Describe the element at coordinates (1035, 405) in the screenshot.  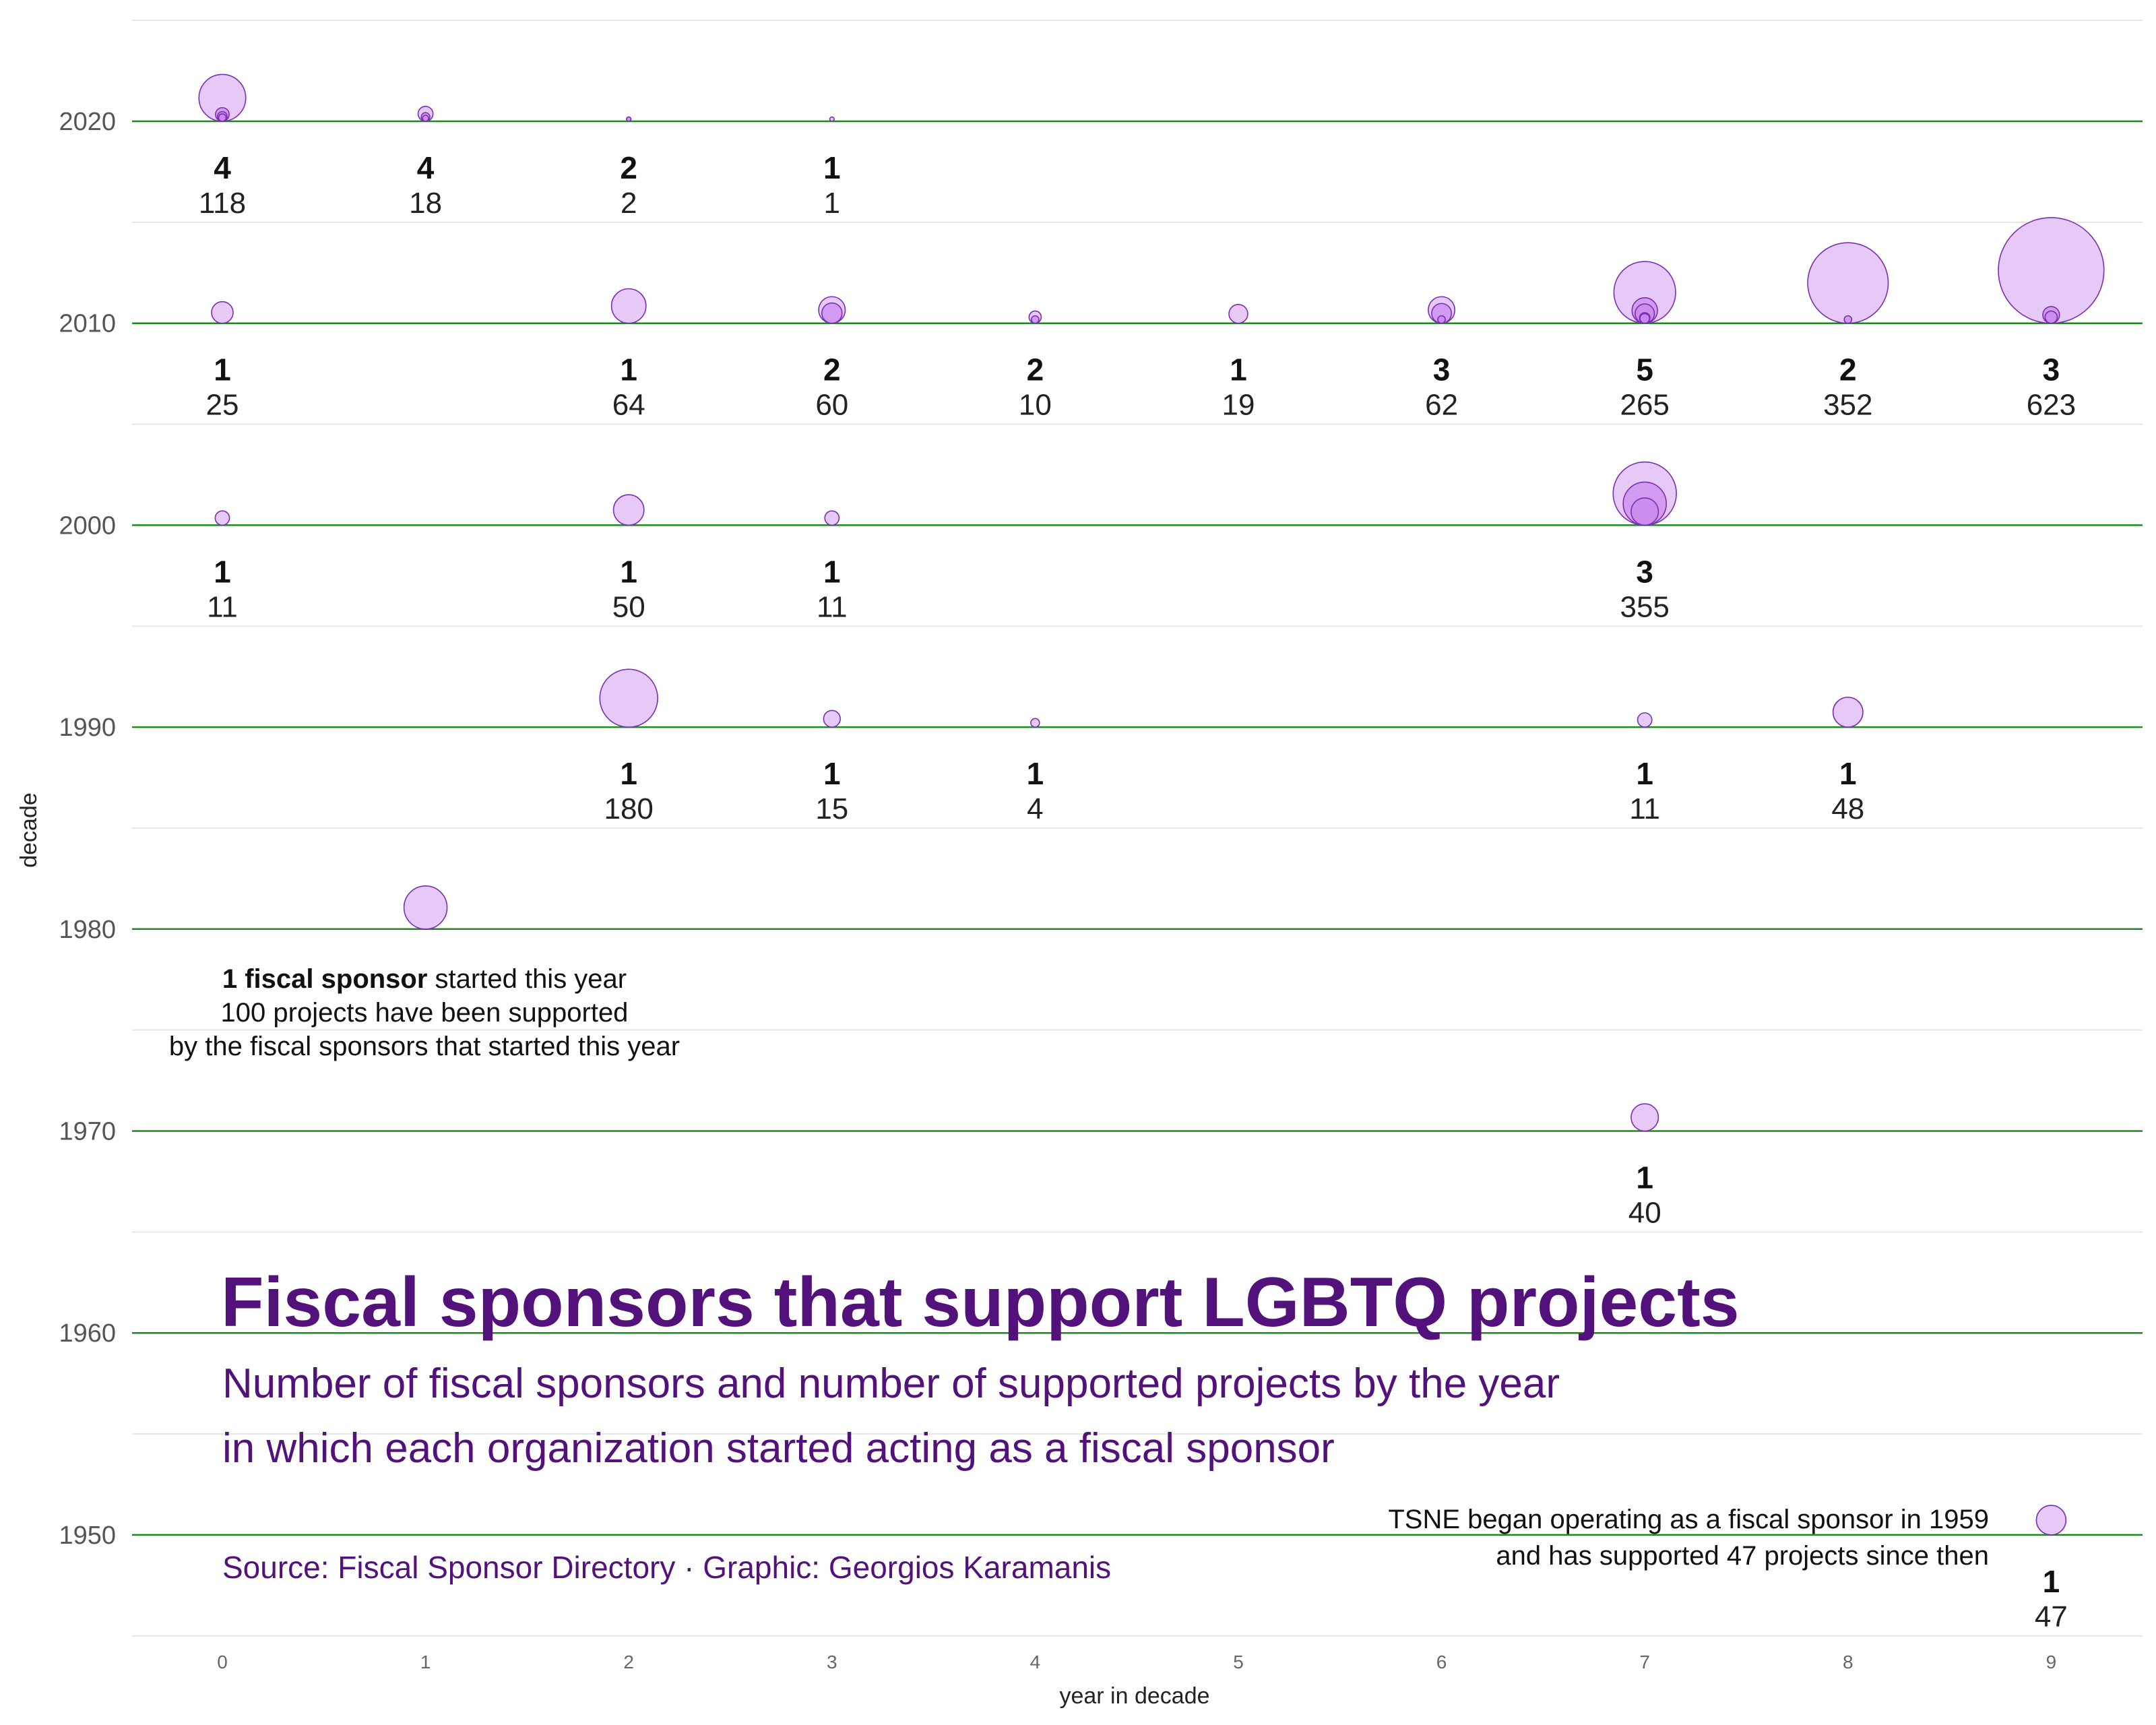
I see `project-count-2010-4: 10` at that location.